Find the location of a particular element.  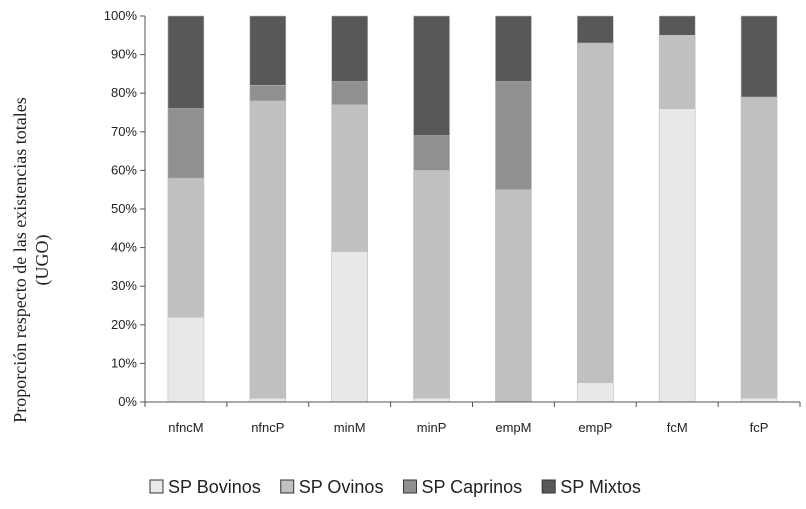

y-tick-label: 100% is located at coordinates (121, 15).